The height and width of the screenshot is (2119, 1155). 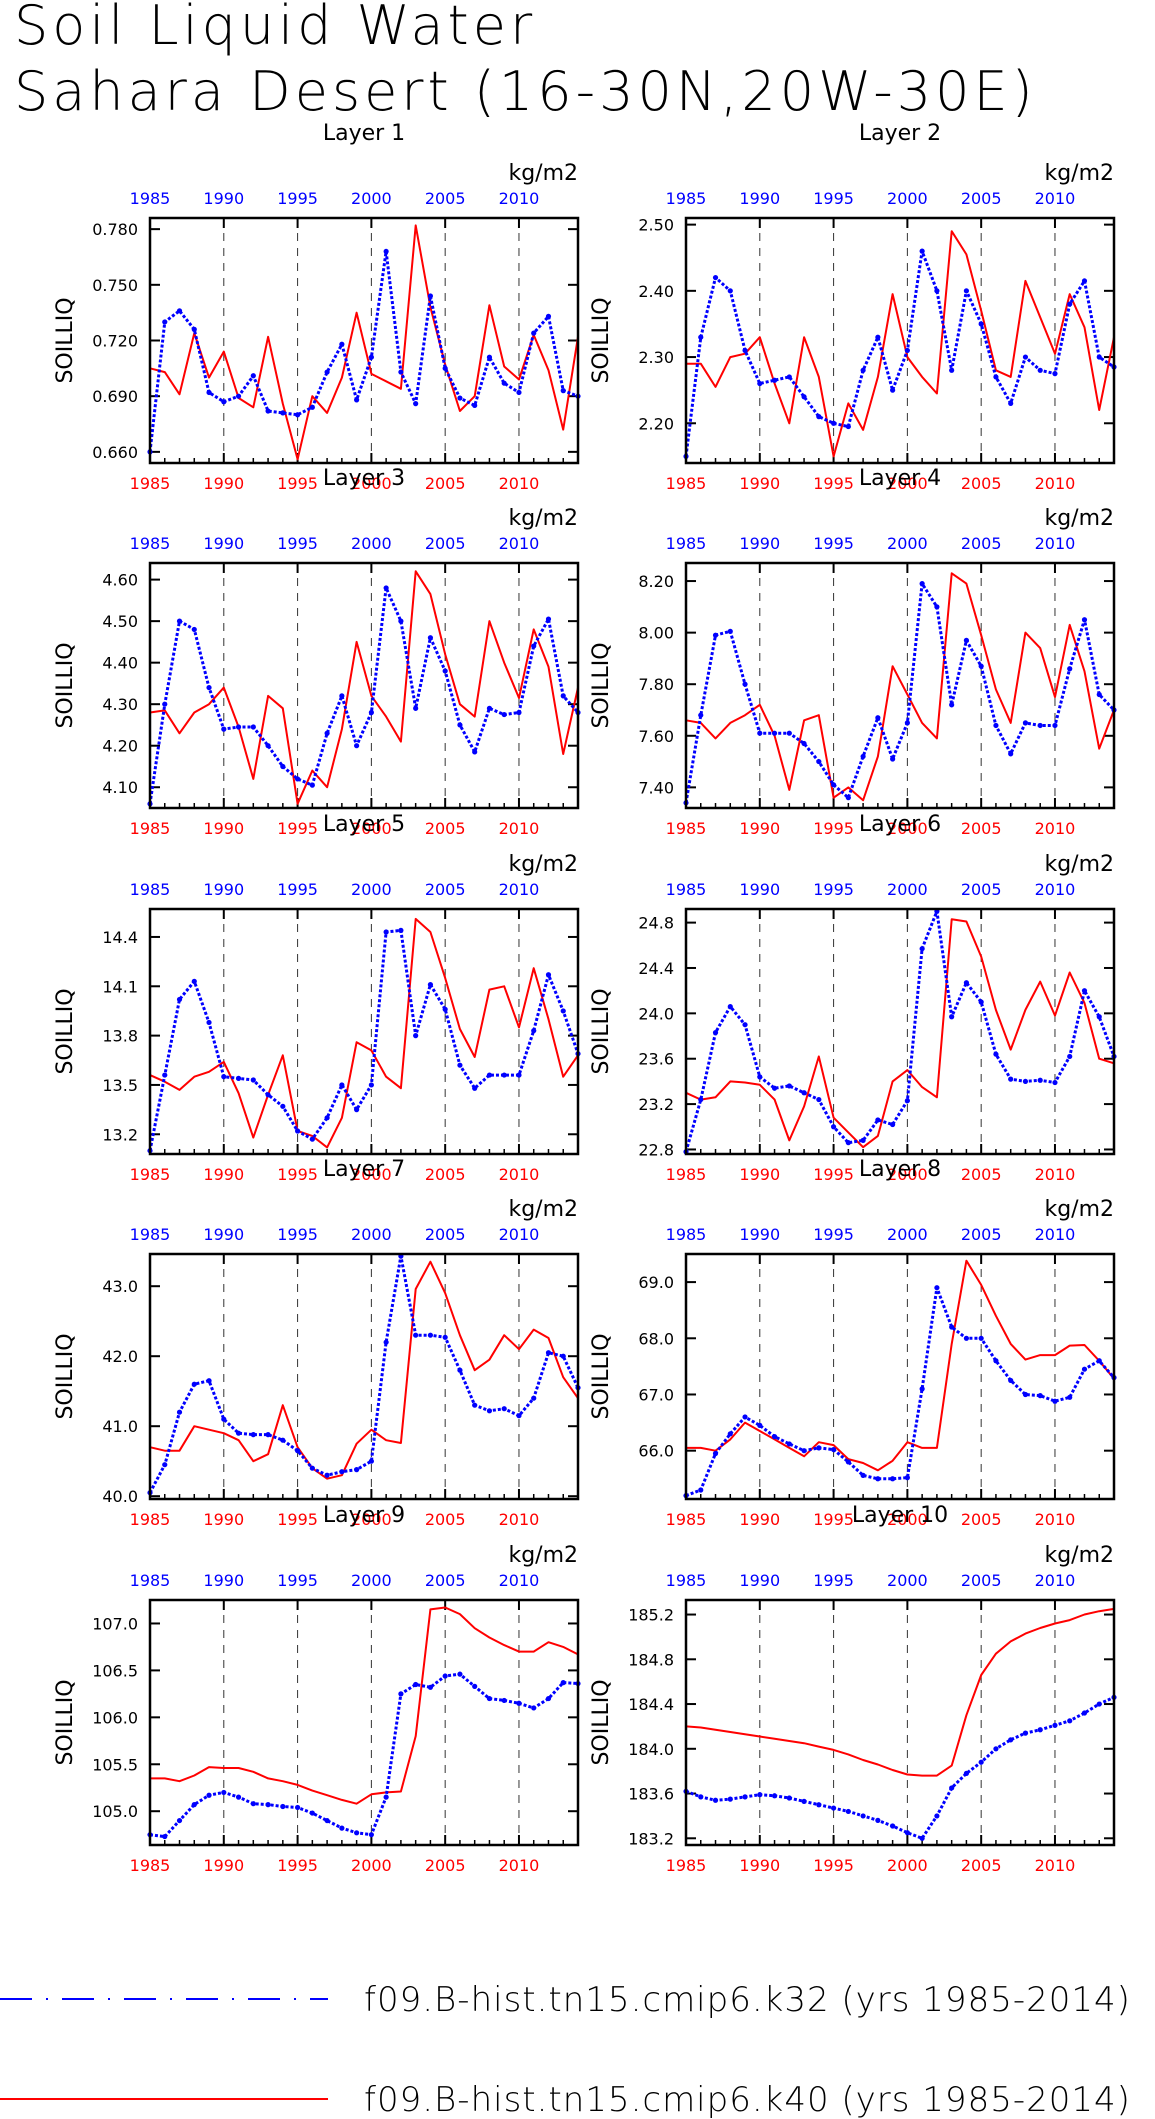 What do you see at coordinates (656, 1059) in the screenshot?
I see `y-tick-label: 23.6` at bounding box center [656, 1059].